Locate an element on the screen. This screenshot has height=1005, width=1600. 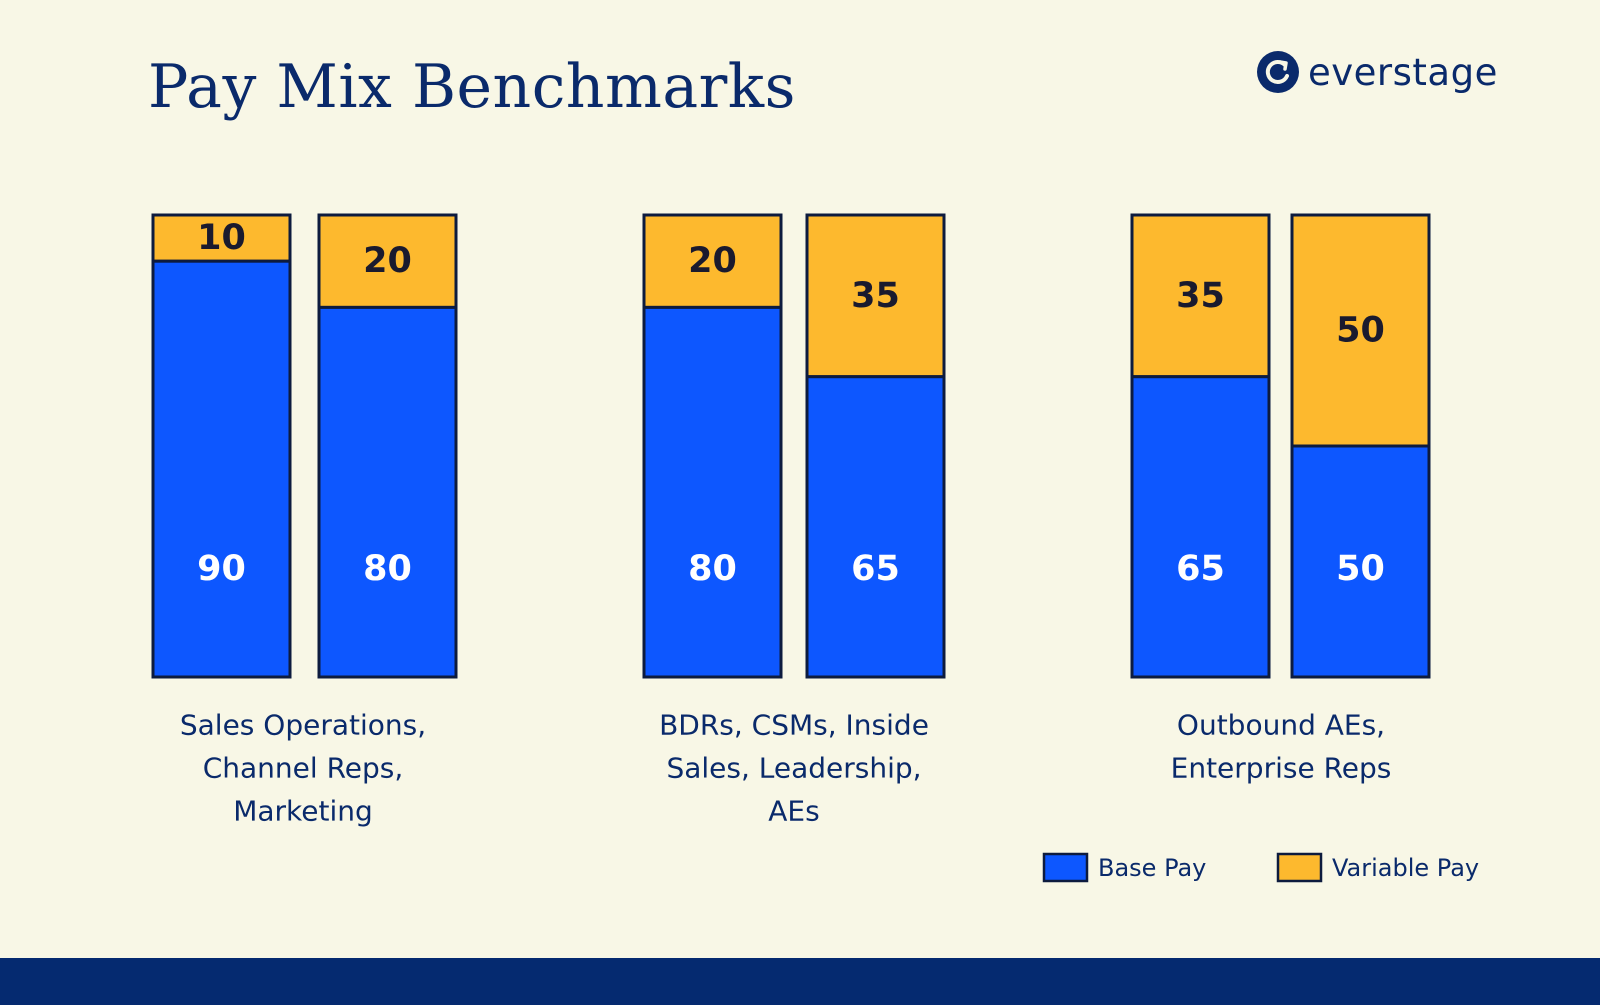
brand-logo: everstage is located at coordinates (1377, 72).